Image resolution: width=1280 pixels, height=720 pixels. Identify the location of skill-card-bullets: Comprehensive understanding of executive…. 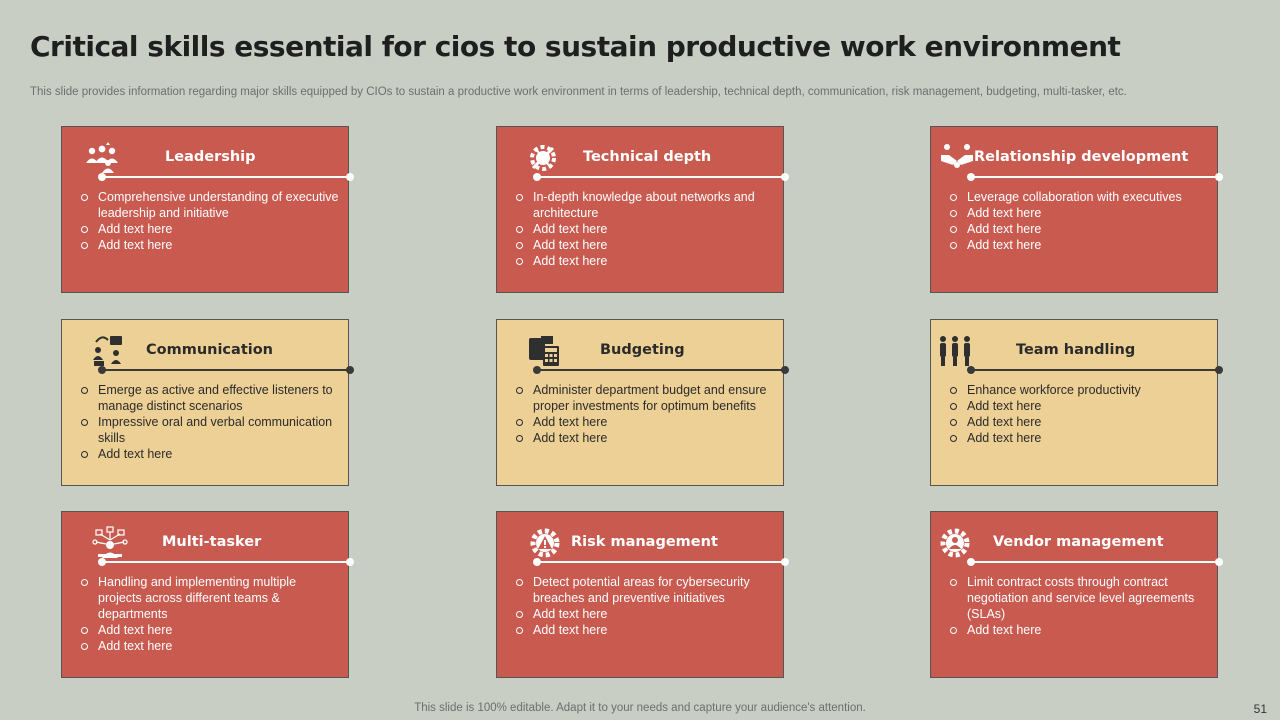
(210, 221).